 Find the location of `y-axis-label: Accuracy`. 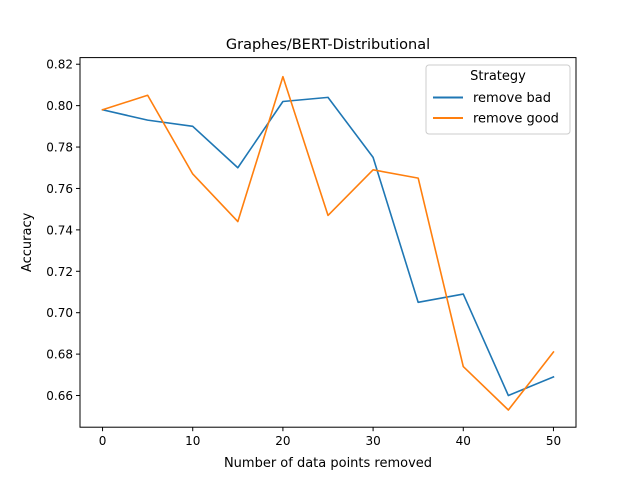

y-axis-label: Accuracy is located at coordinates (27, 242).